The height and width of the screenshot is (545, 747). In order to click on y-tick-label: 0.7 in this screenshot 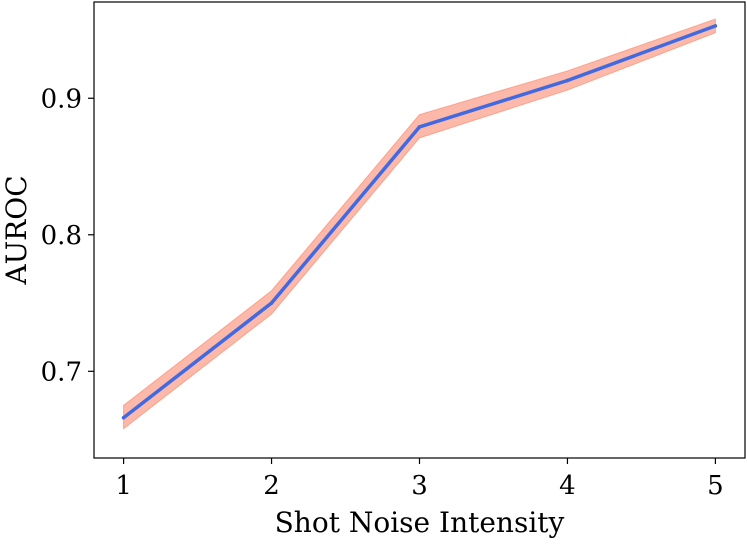, I will do `click(61, 372)`.